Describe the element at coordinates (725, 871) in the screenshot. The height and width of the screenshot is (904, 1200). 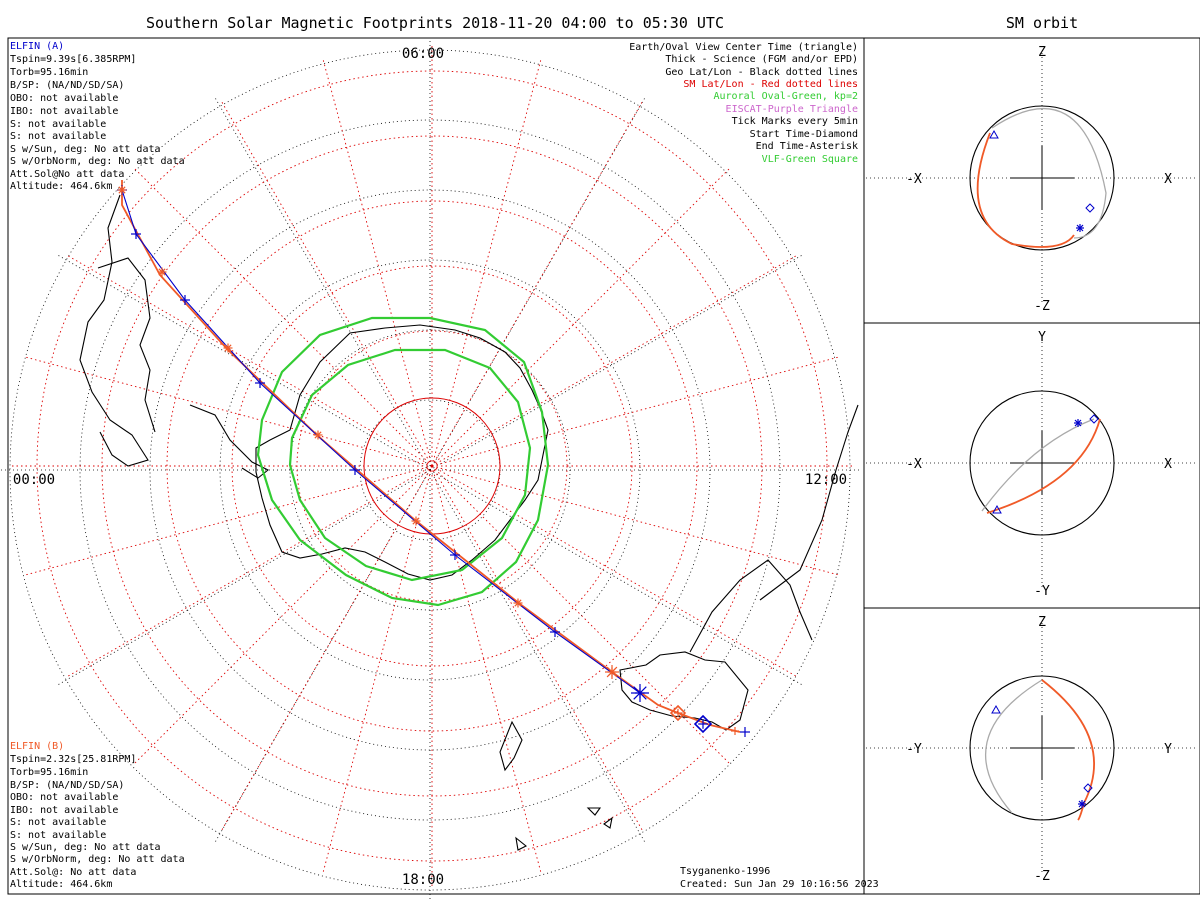
I see `model-label: Tsyganenko-1996` at that location.